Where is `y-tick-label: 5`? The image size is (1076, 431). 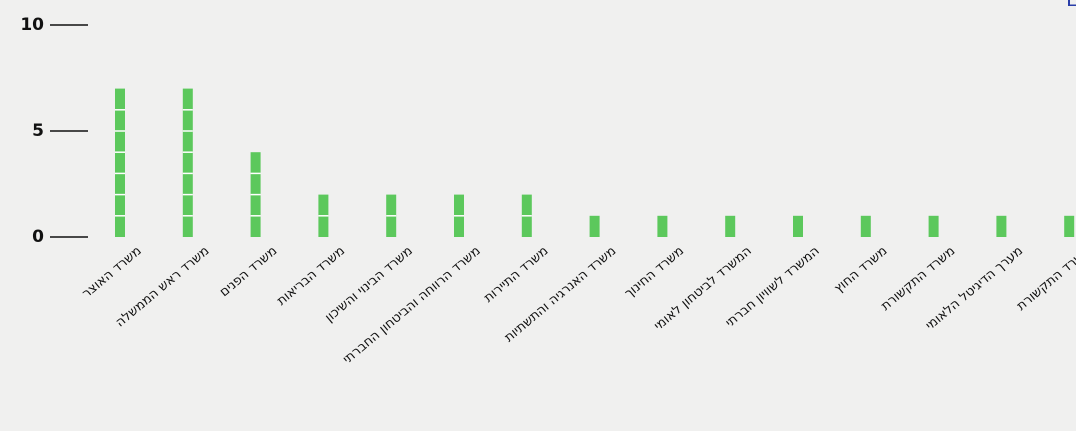 y-tick-label: 5 is located at coordinates (38, 131).